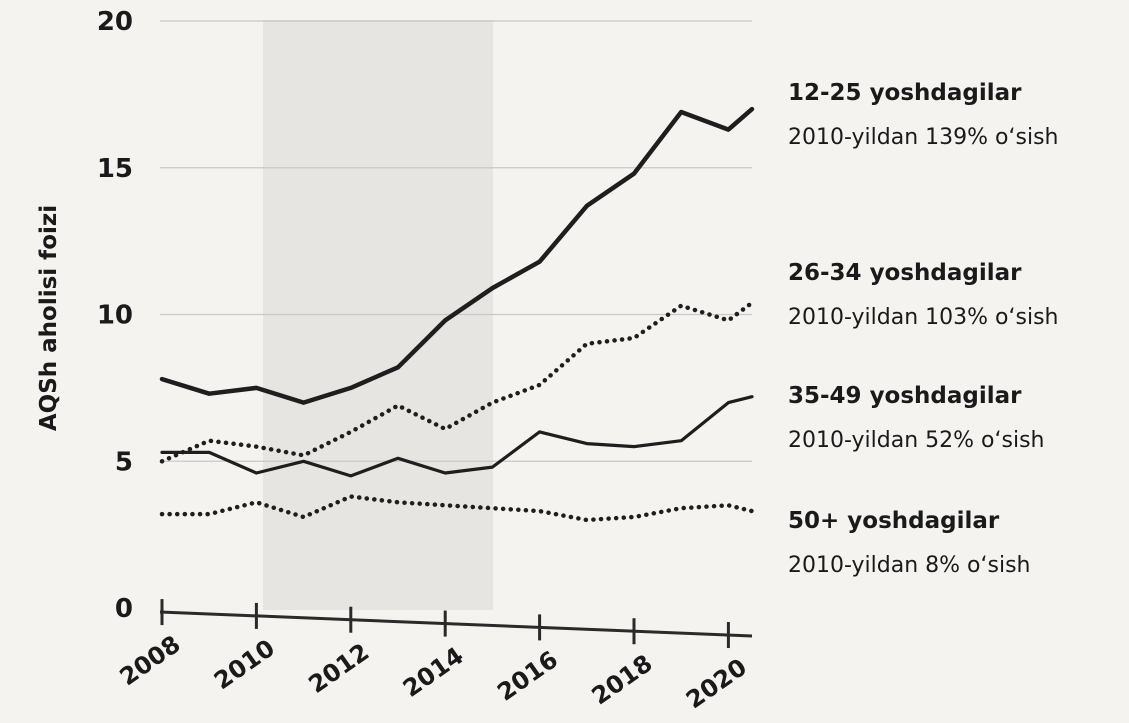 This screenshot has height=723, width=1129. What do you see at coordinates (909, 565) in the screenshot?
I see `legend-series-description: 2010-yildan 8% o‘sish` at bounding box center [909, 565].